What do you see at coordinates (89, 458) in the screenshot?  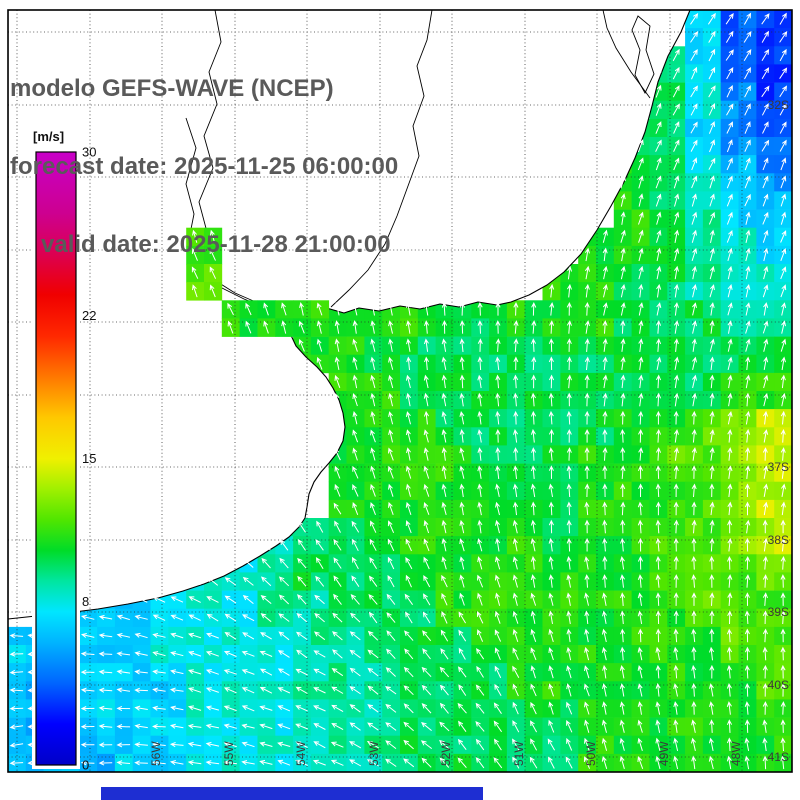 I see `colorbar-tick-label: 15` at bounding box center [89, 458].